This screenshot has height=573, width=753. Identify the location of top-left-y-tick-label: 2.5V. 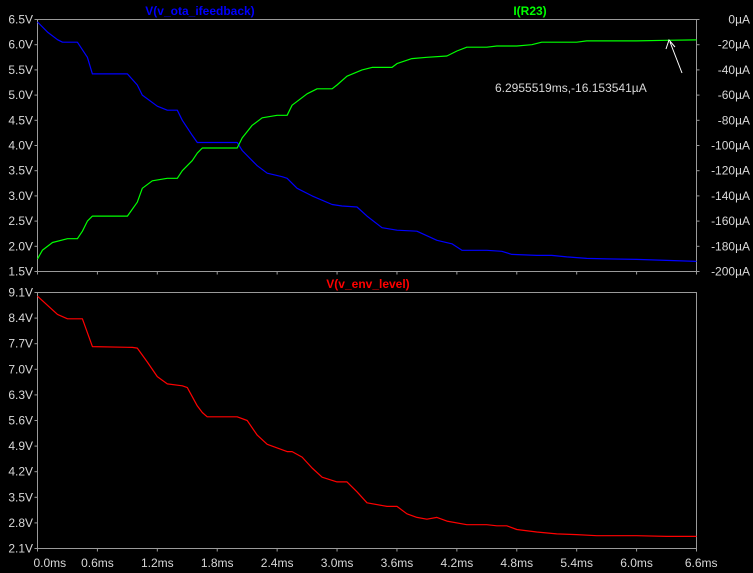
(20, 221).